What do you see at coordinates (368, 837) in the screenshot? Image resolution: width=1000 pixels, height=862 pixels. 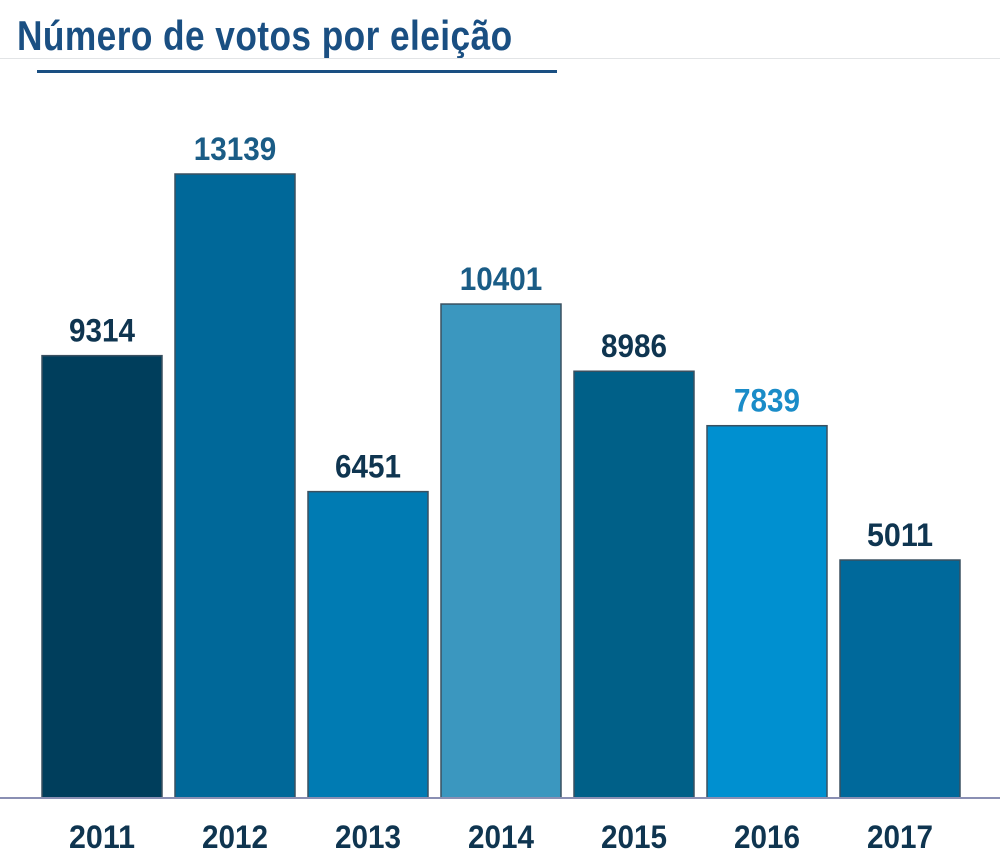 I see `x-tick-label-2013: 2013` at bounding box center [368, 837].